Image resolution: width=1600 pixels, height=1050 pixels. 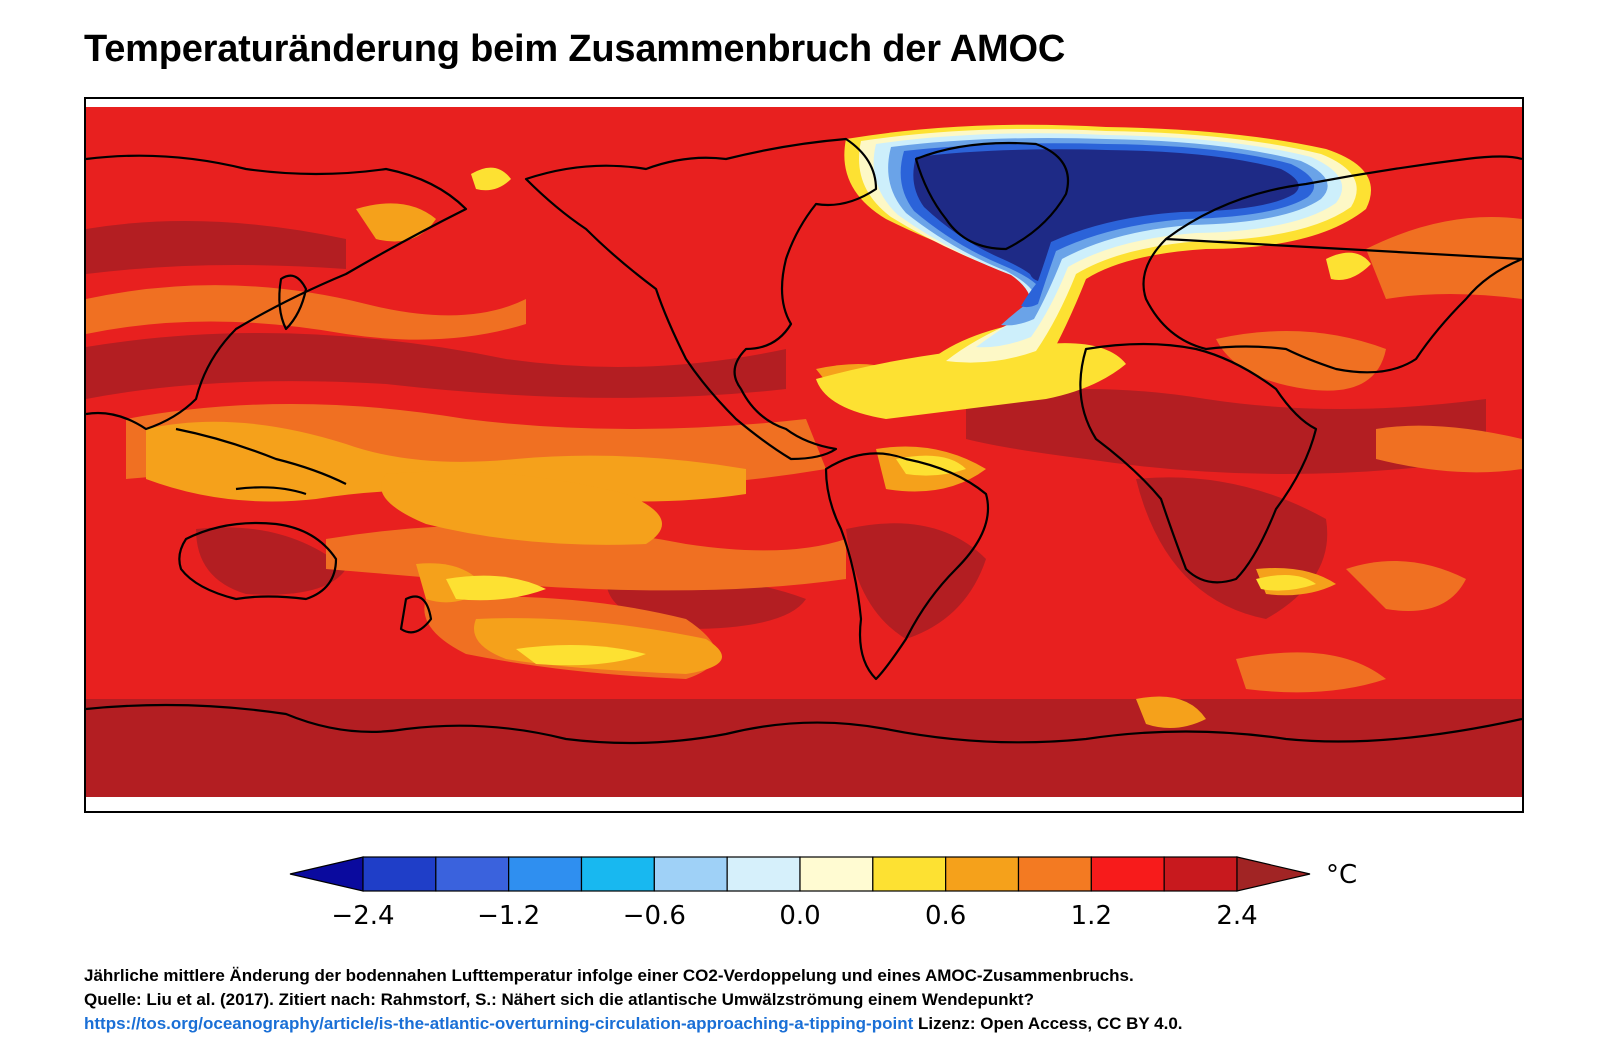 What do you see at coordinates (907, 566) in the screenshot?
I see `coast-south-america` at bounding box center [907, 566].